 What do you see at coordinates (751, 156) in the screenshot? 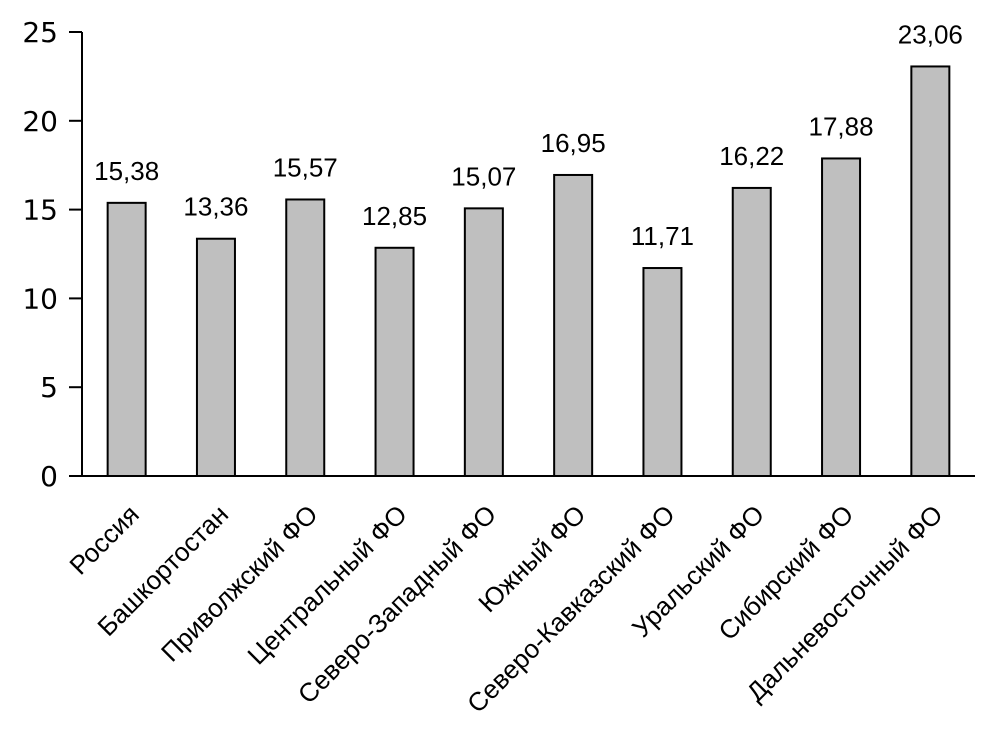
I see `bar-value-label: 16,22` at bounding box center [751, 156].